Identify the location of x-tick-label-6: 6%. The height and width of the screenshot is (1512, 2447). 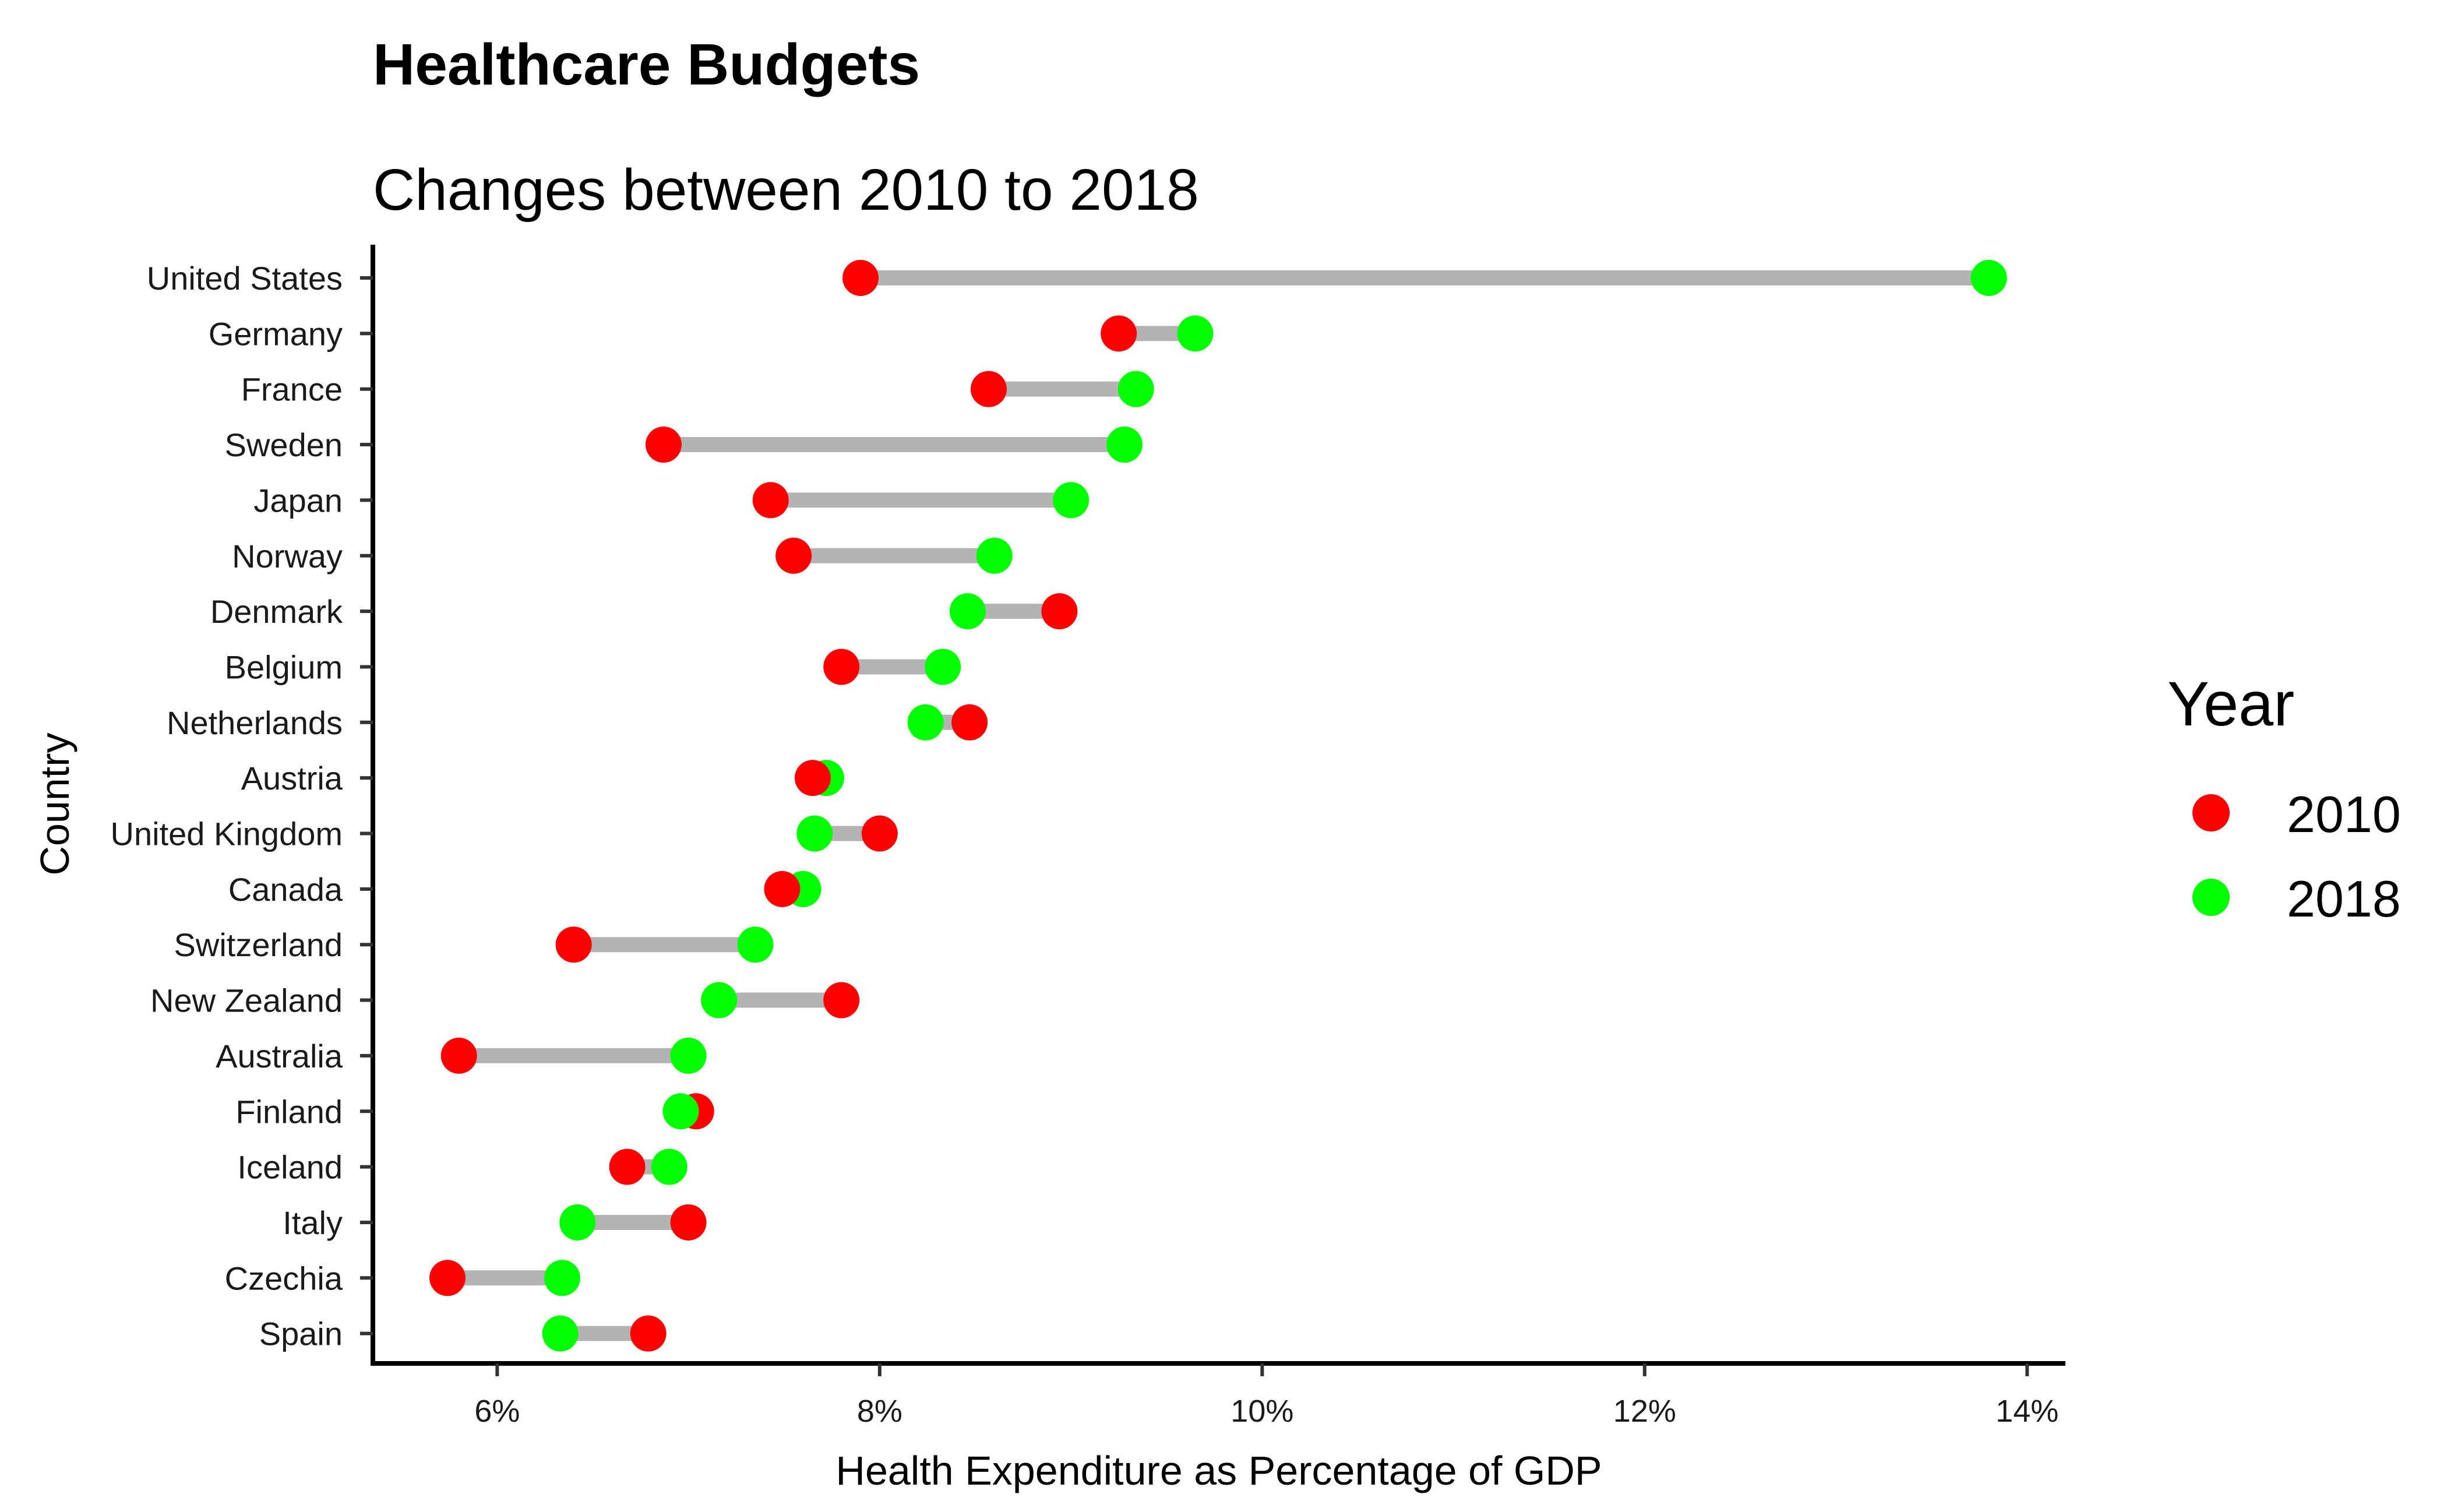
(497, 1411).